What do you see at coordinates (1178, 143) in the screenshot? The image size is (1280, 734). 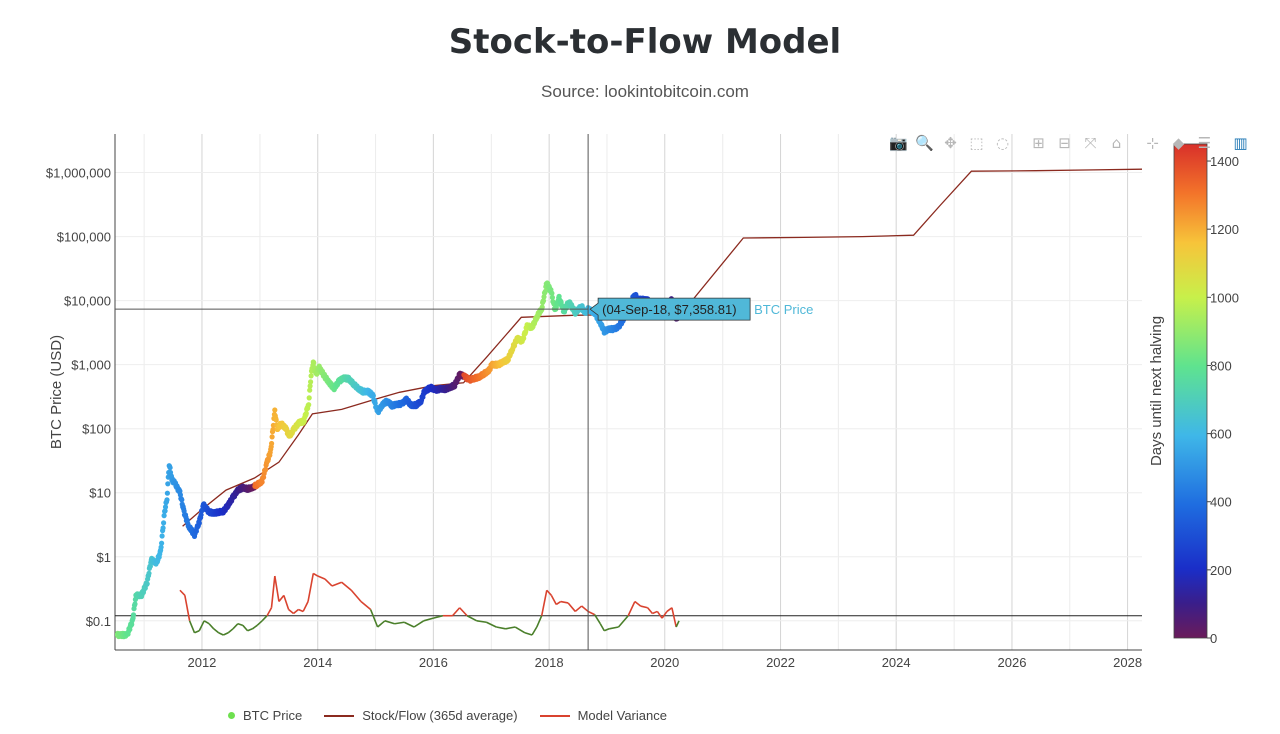 I see `hover-closest-icon: ◆` at bounding box center [1178, 143].